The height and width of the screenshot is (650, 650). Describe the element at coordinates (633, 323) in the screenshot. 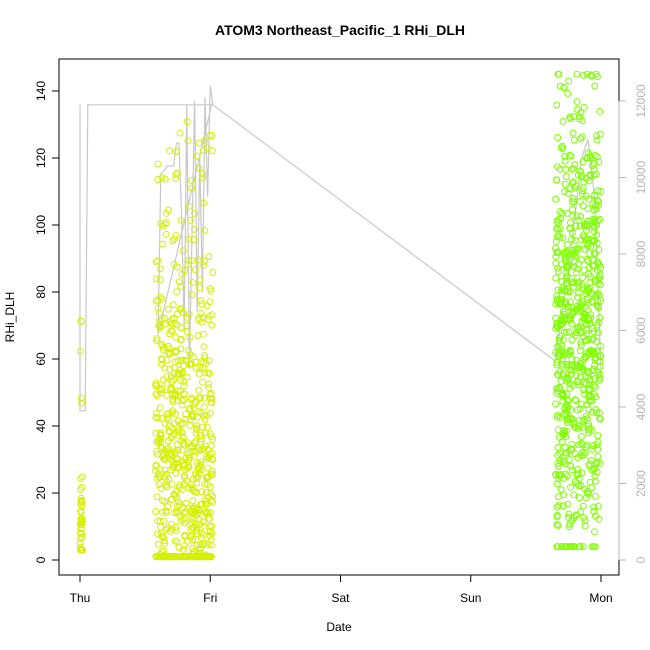

I see `y-axis-right: 0 2000 4000 6000 8000 10000 12000` at that location.